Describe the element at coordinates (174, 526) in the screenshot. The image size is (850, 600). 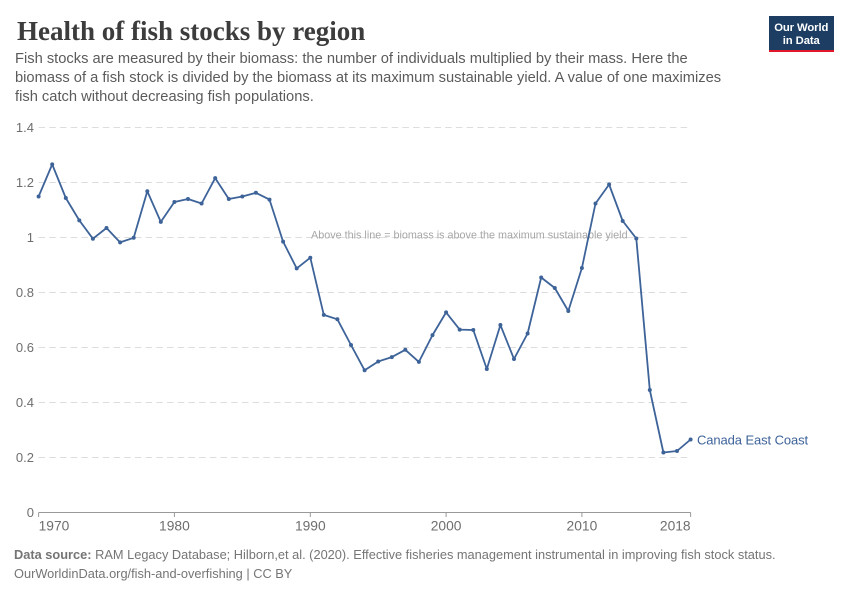
I see `svg-text: 1980` at that location.